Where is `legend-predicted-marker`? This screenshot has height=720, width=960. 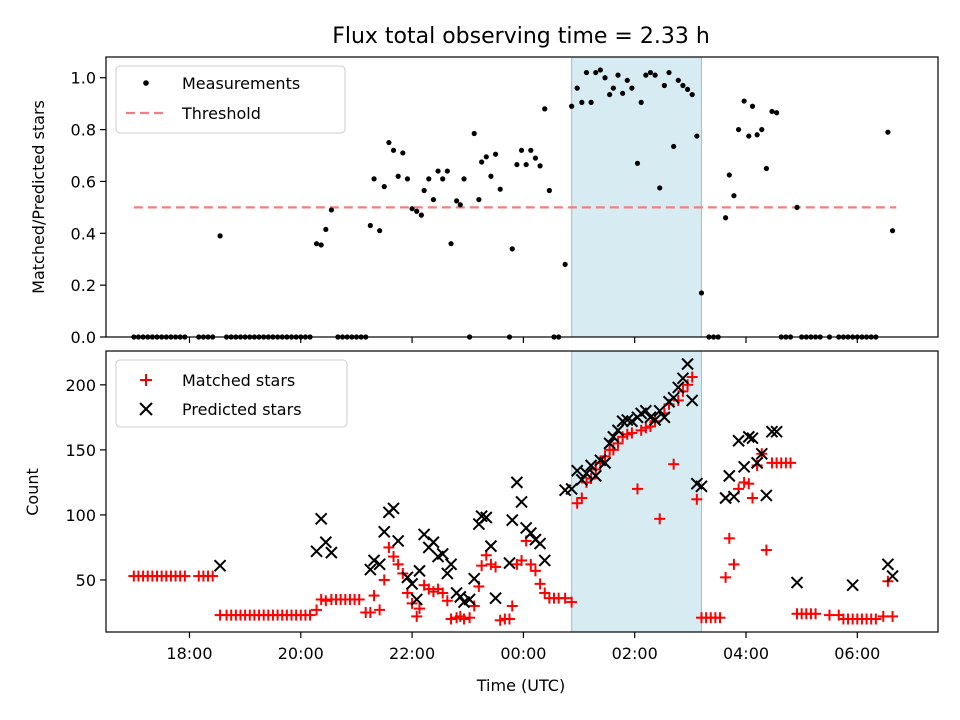 legend-predicted-marker is located at coordinates (146, 409).